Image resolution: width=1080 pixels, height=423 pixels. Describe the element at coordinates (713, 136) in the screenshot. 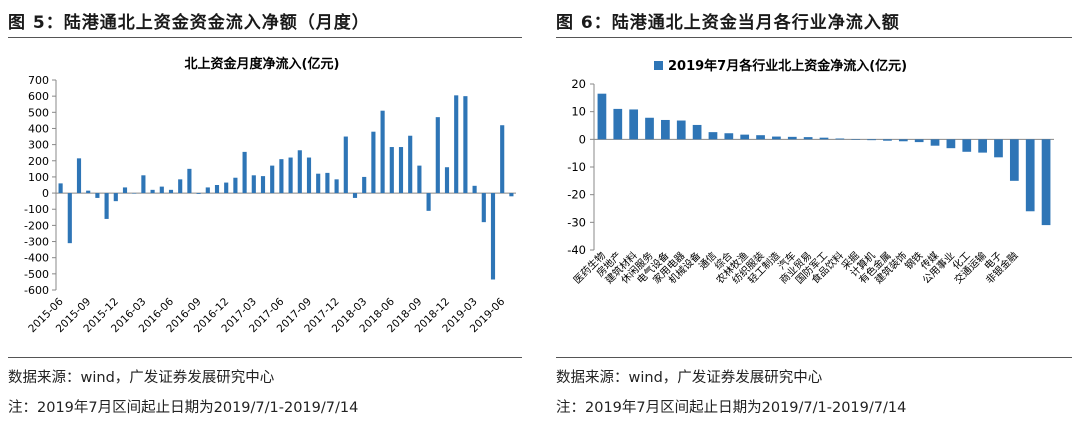

I see `bar-通信` at that location.